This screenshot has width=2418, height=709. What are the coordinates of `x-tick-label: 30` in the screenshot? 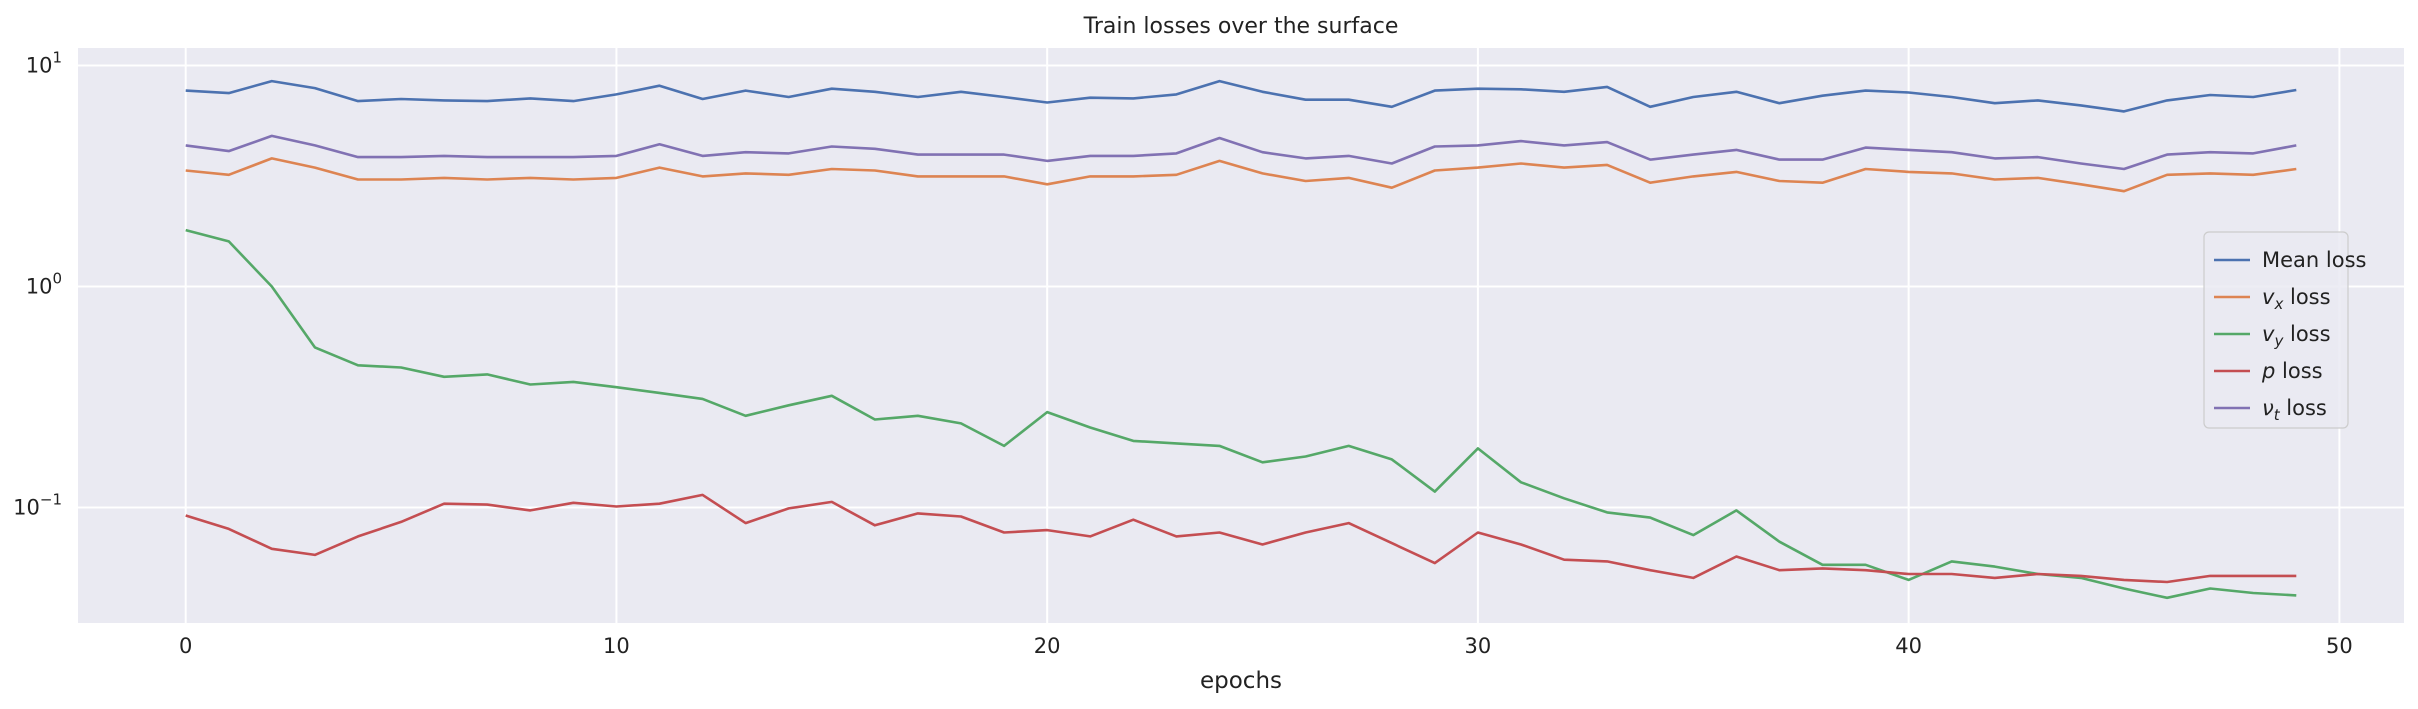 It's located at (1478, 646).